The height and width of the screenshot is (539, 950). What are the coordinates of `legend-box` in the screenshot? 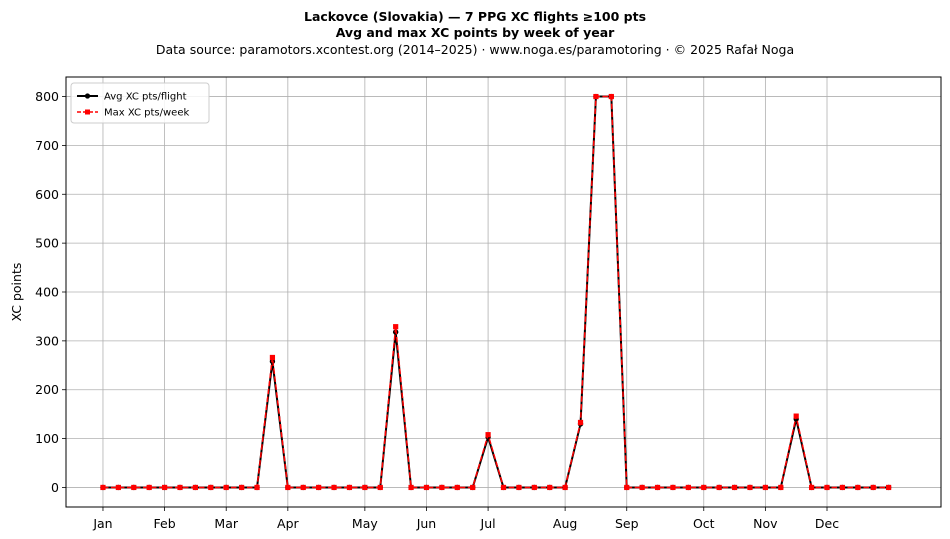 It's located at (140, 103).